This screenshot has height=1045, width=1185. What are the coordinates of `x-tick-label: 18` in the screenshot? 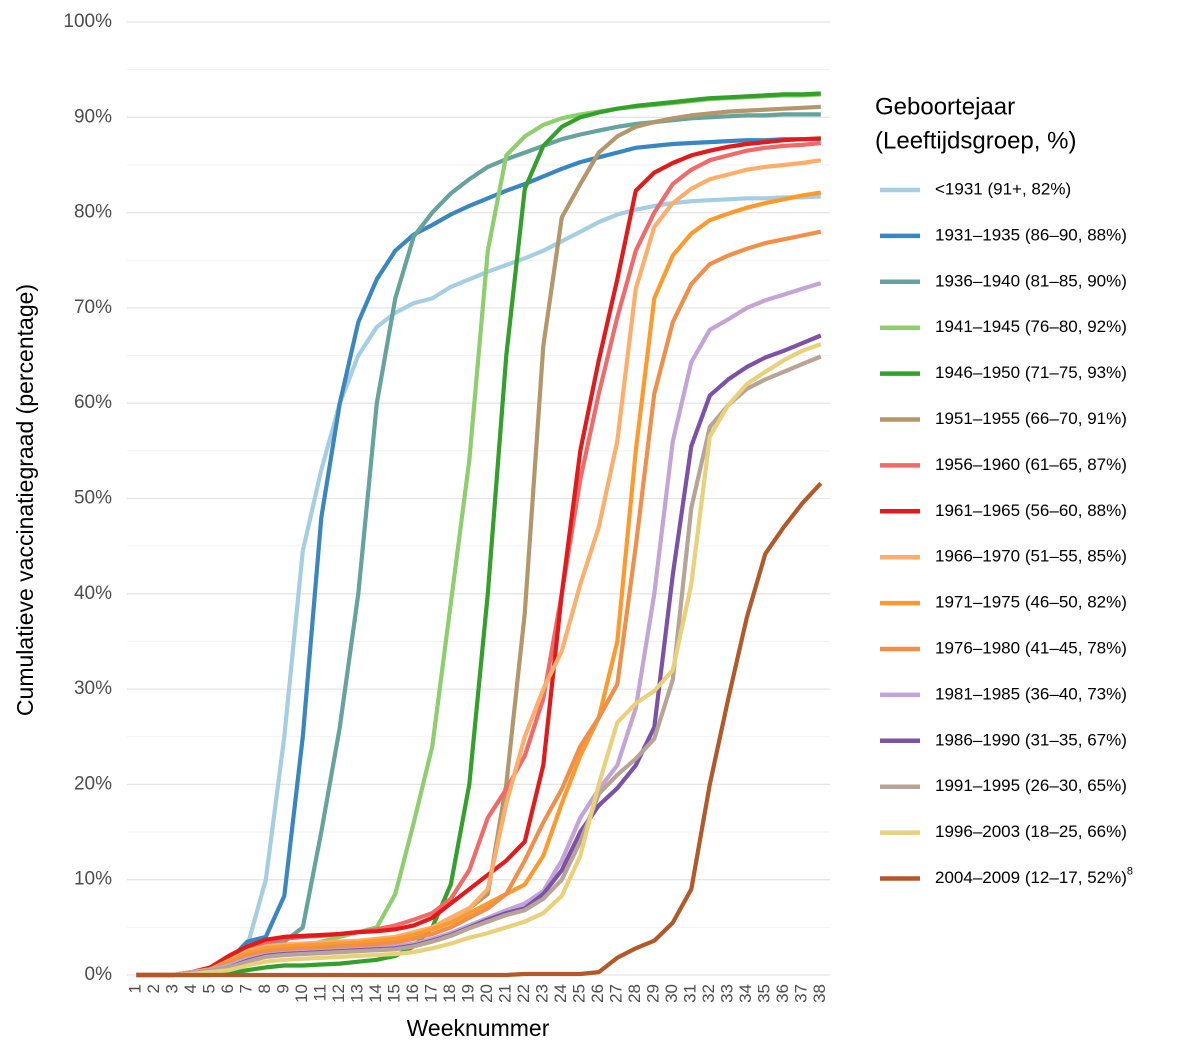 It's located at (449, 993).